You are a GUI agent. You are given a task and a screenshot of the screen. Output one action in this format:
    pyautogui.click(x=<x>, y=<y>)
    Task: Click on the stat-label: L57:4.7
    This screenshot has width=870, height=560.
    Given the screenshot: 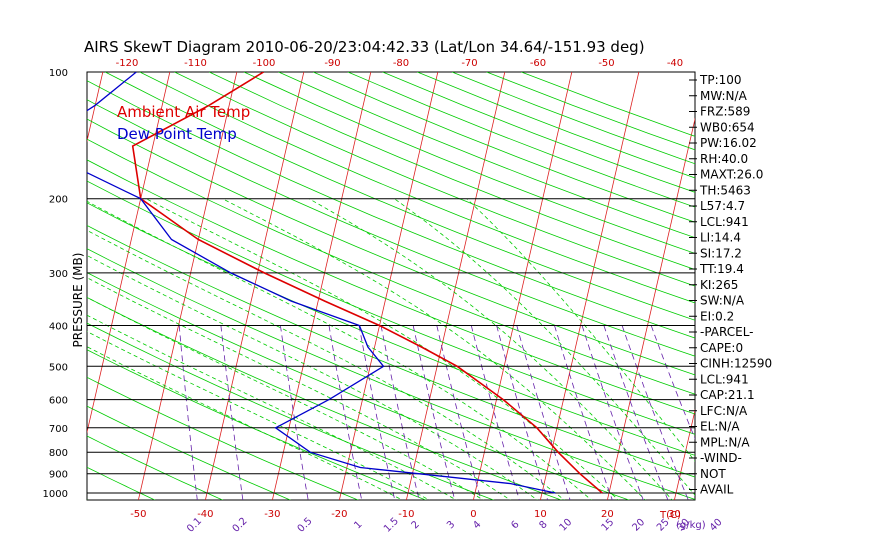 What is the action you would take?
    pyautogui.click(x=722, y=206)
    